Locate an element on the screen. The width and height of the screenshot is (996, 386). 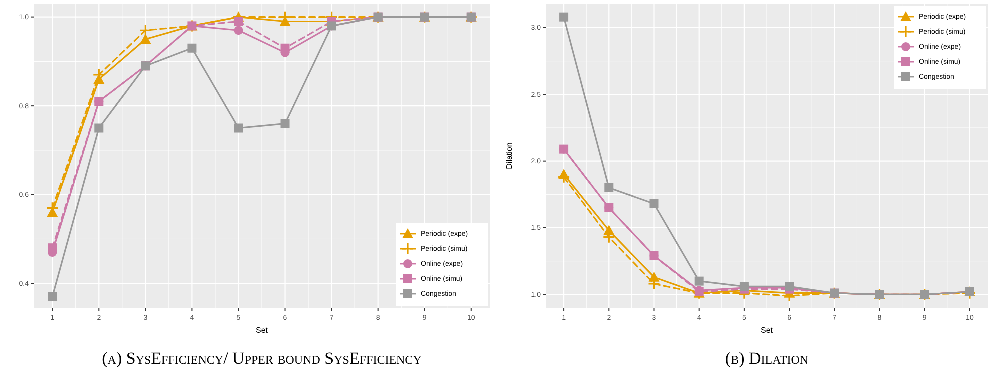
text: (a) SysEfficiency/ Upper bound SysEfficiency is located at coordinates (262, 358).